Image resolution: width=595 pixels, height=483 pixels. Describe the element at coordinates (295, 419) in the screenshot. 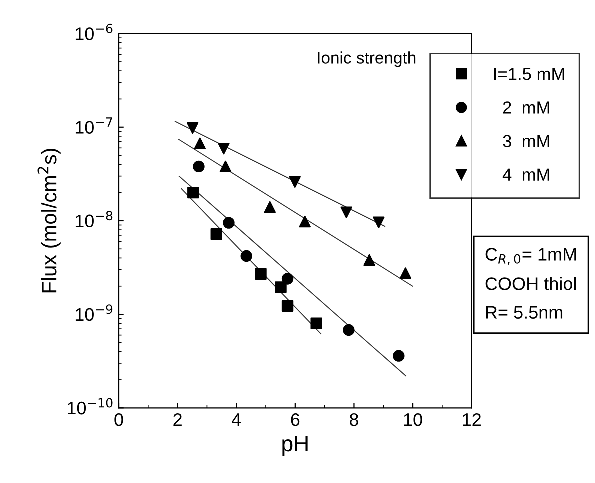

I see `x-tick-label: 6` at that location.